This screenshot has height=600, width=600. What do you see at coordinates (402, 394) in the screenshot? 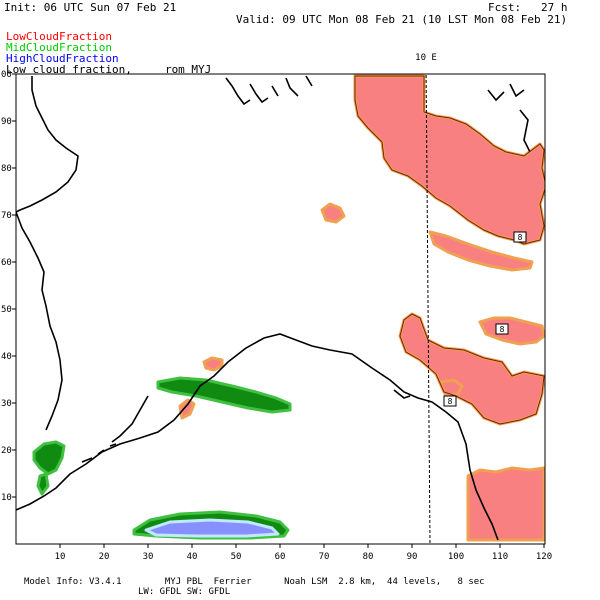
I see `inland-border` at bounding box center [402, 394].